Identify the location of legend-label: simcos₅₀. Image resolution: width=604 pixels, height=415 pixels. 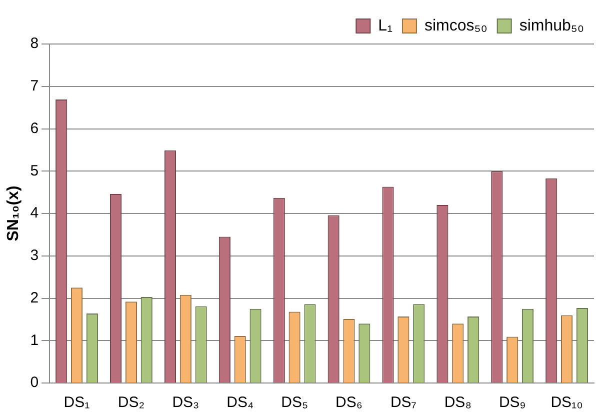
(456, 25).